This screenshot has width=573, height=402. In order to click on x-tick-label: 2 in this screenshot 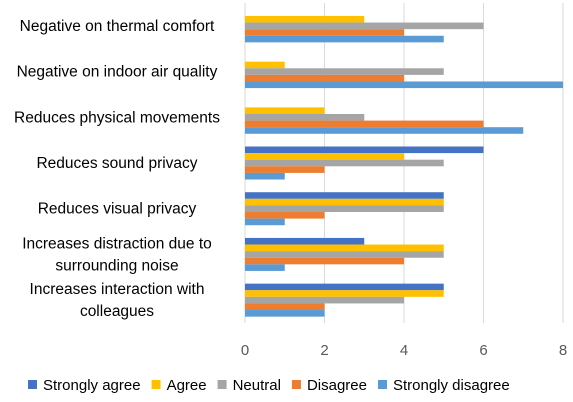, I will do `click(324, 350)`.